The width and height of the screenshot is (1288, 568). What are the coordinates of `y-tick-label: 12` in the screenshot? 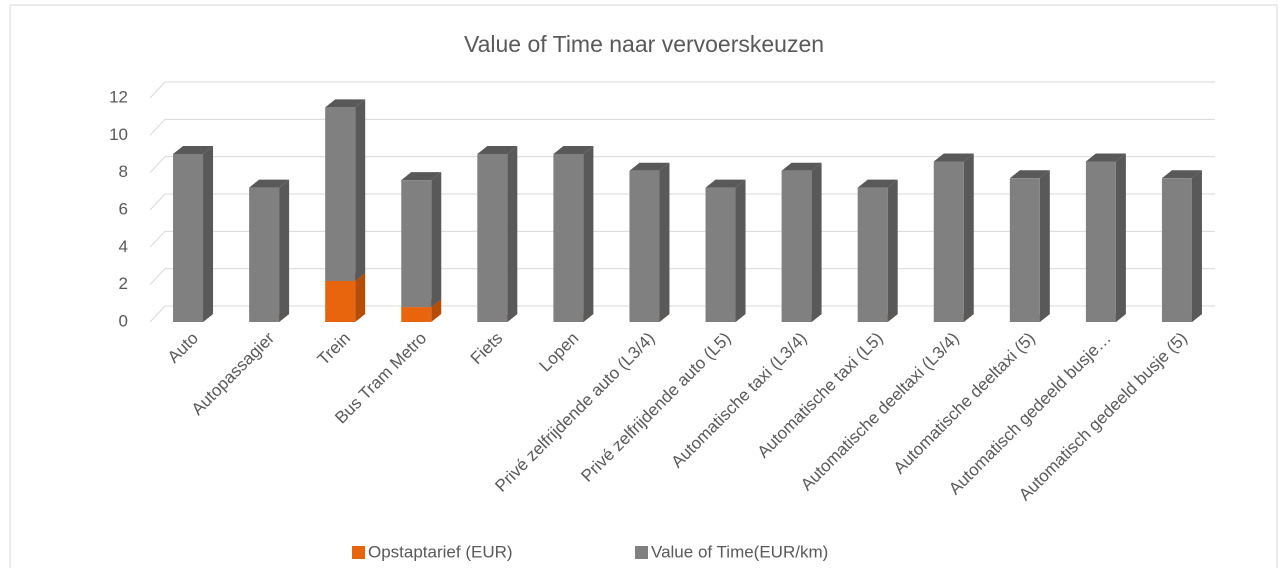 It's located at (118, 96).